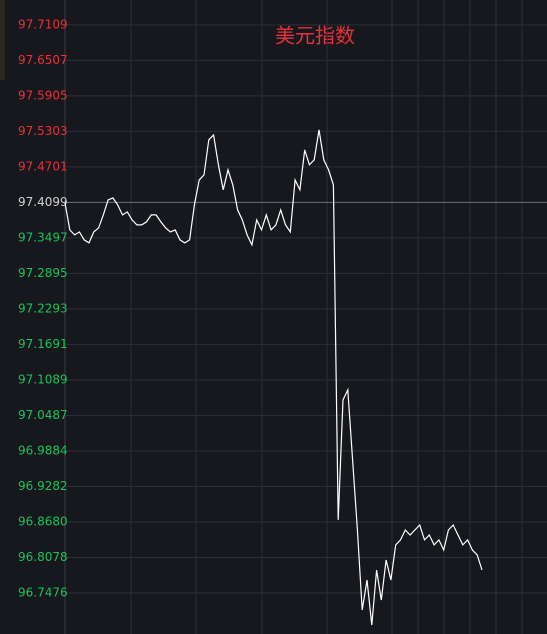 Image resolution: width=547 pixels, height=634 pixels. Describe the element at coordinates (2, 40) in the screenshot. I see `side-strip` at that location.